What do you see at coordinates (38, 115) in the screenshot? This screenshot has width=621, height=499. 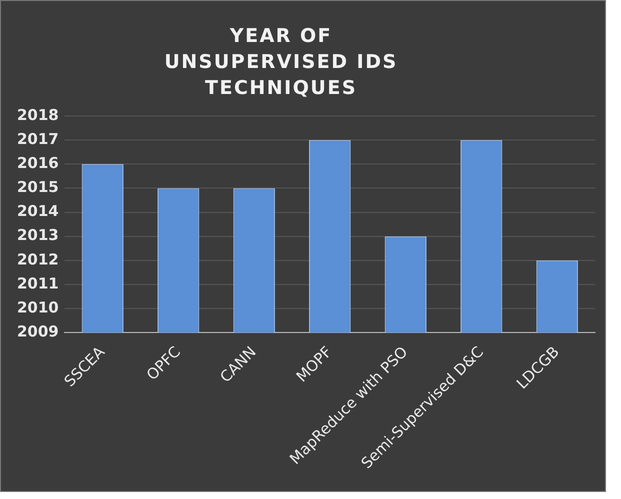 I see `y-tick-label: 2018` at bounding box center [38, 115].